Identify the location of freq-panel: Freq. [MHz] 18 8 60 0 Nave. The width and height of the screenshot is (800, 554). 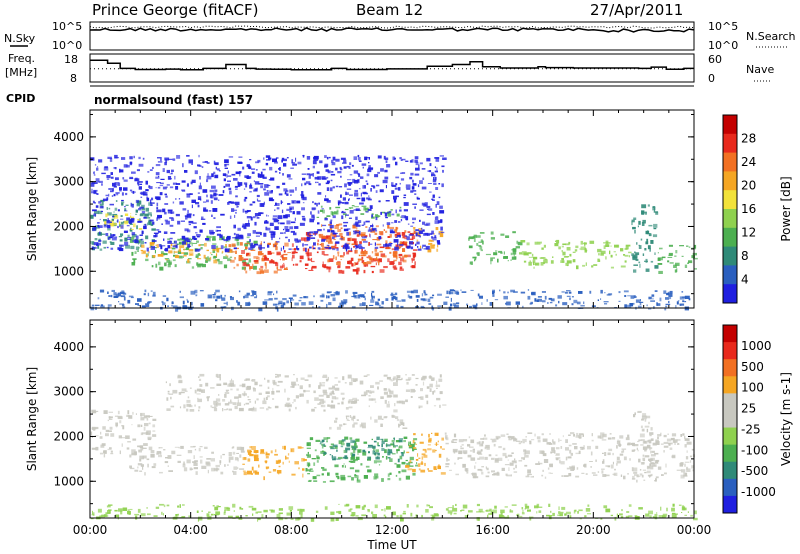
(389, 68).